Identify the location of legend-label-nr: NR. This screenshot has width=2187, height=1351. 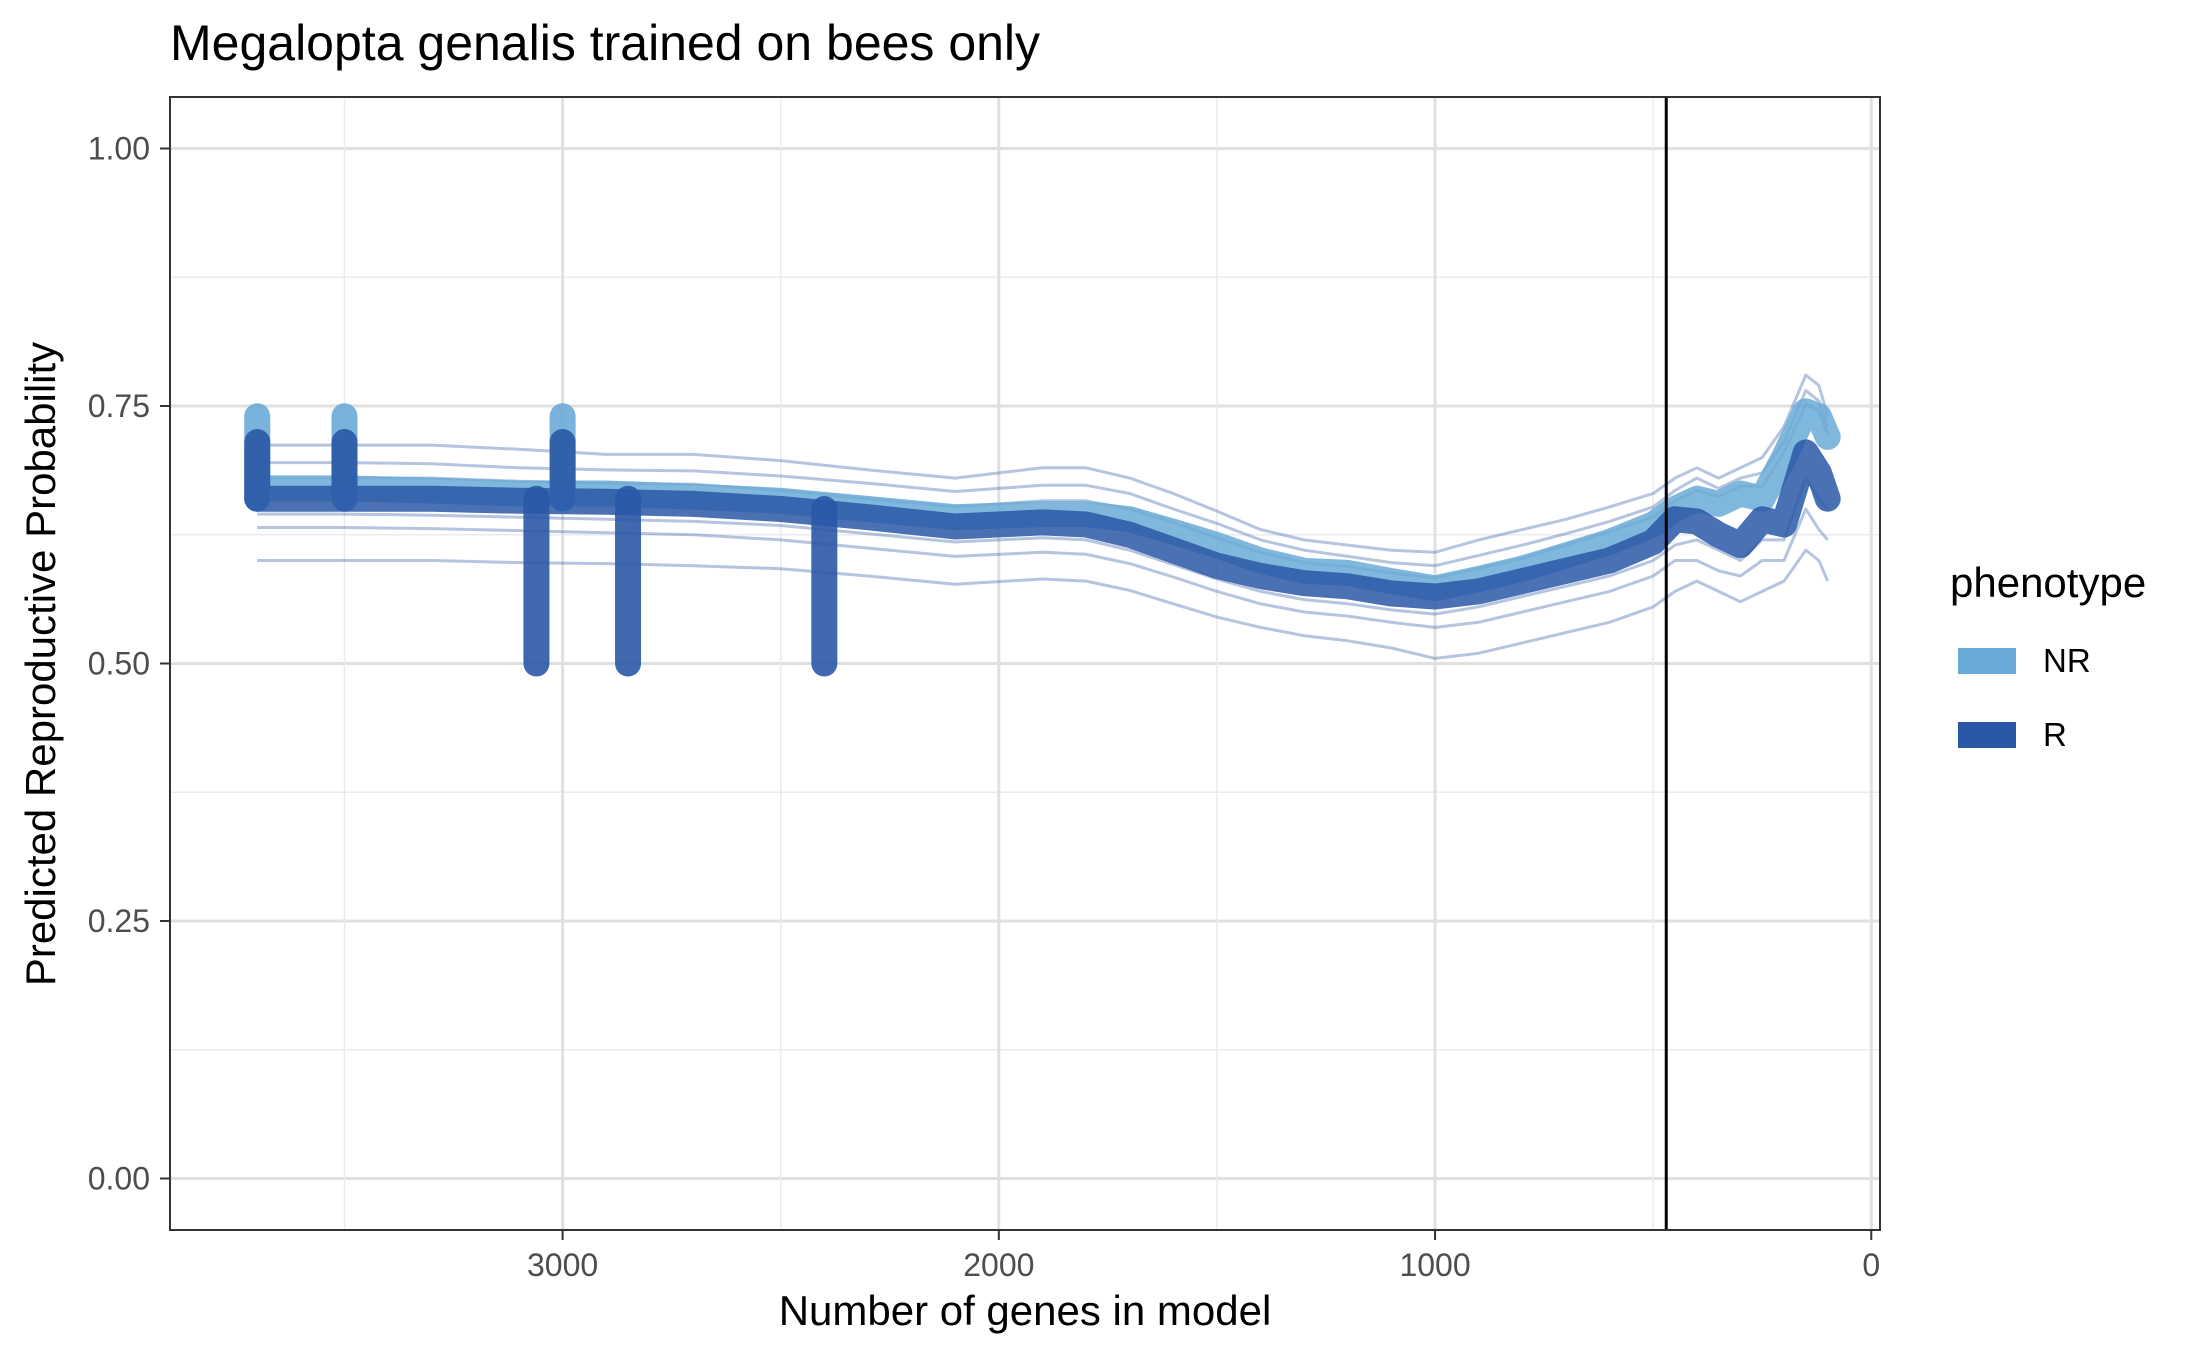
(2067, 660).